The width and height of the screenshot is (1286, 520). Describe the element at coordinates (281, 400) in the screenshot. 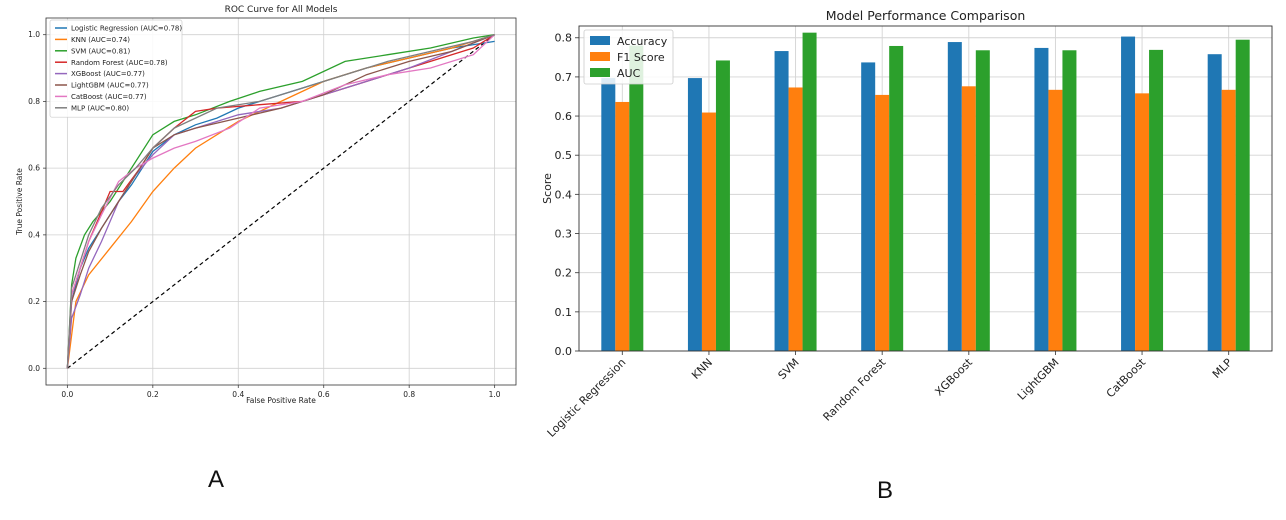

I see `roc-x-axis-label: False Positive Rate` at that location.